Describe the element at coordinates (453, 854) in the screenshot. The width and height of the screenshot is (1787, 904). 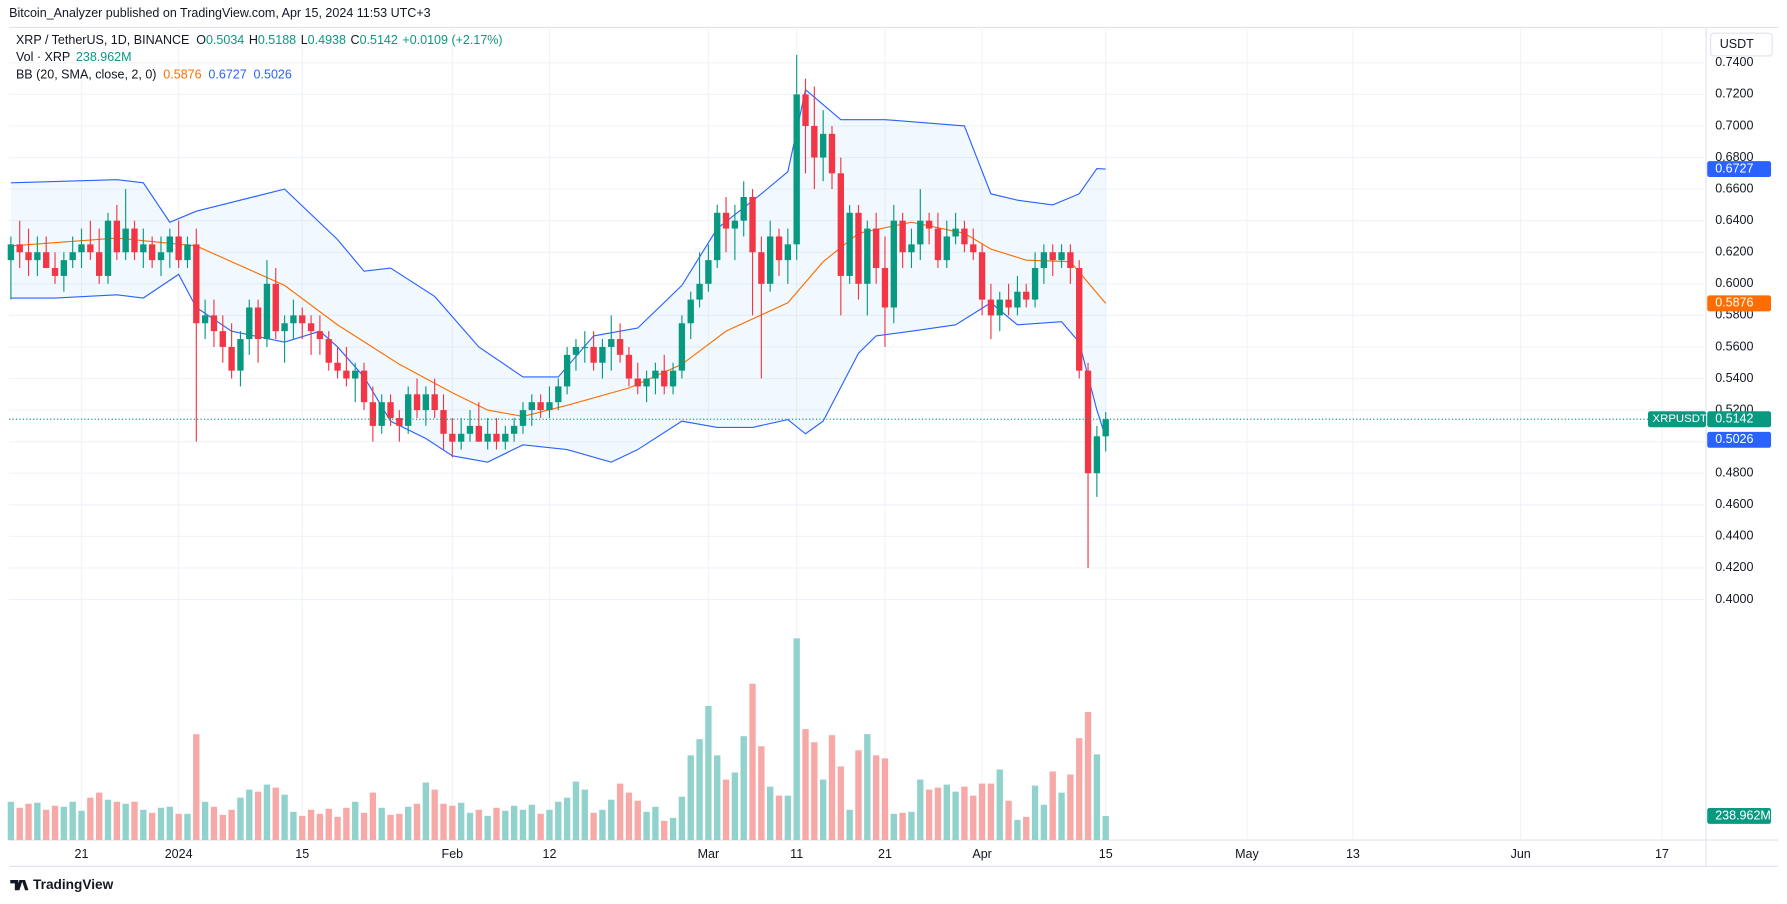
I see `x-tick-label: Feb` at that location.